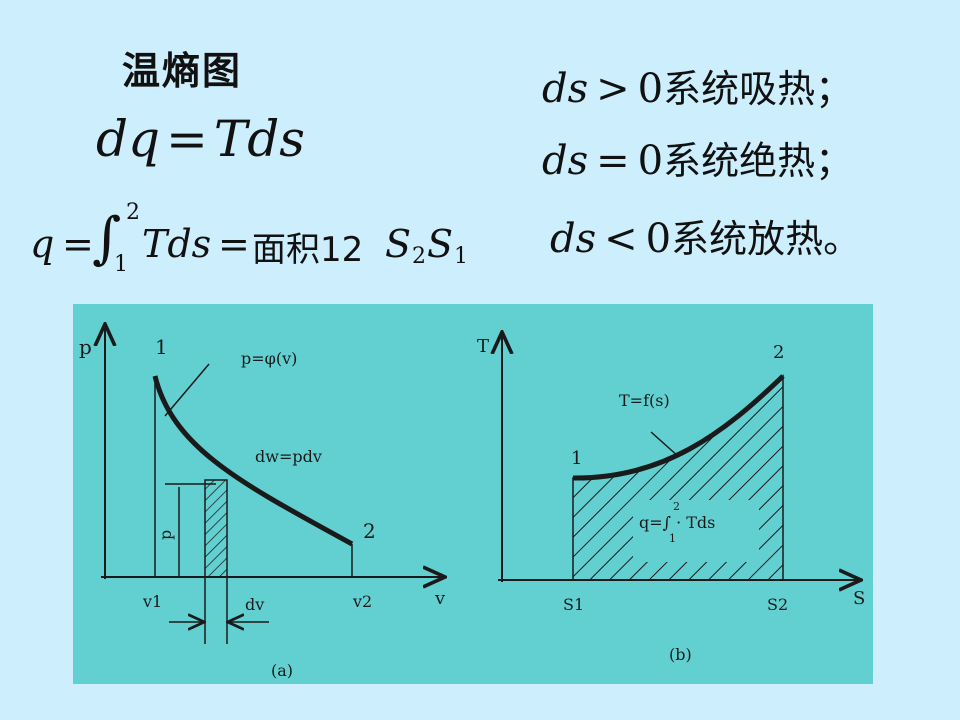 This screenshot has height=720, width=960. I want to click on integrand: Tds, so click(177, 244).